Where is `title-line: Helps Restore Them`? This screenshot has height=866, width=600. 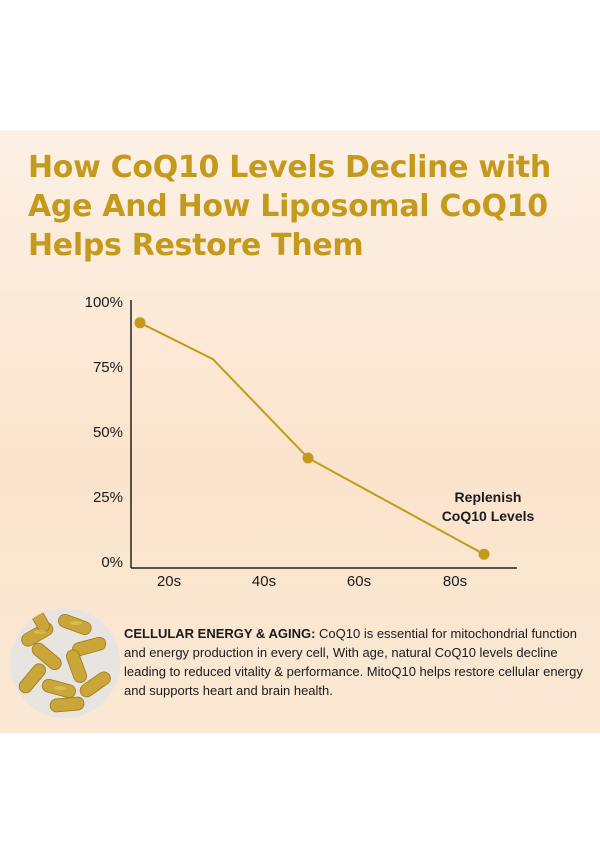
title-line: Helps Restore Them is located at coordinates (196, 245).